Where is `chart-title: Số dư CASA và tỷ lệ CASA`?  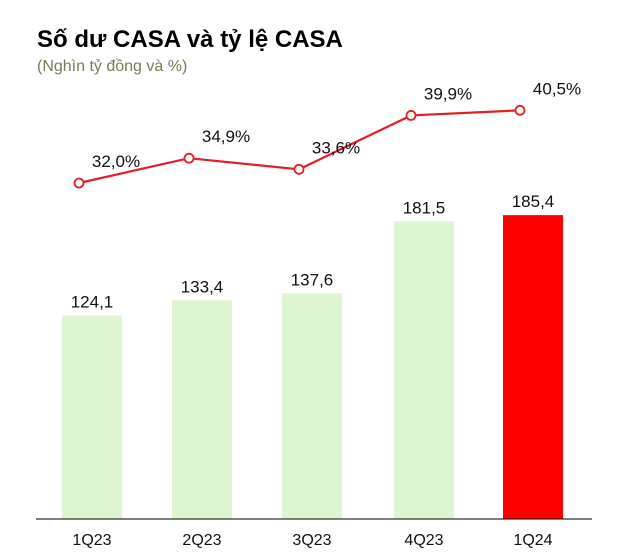 chart-title: Số dư CASA và tỷ lệ CASA is located at coordinates (190, 39).